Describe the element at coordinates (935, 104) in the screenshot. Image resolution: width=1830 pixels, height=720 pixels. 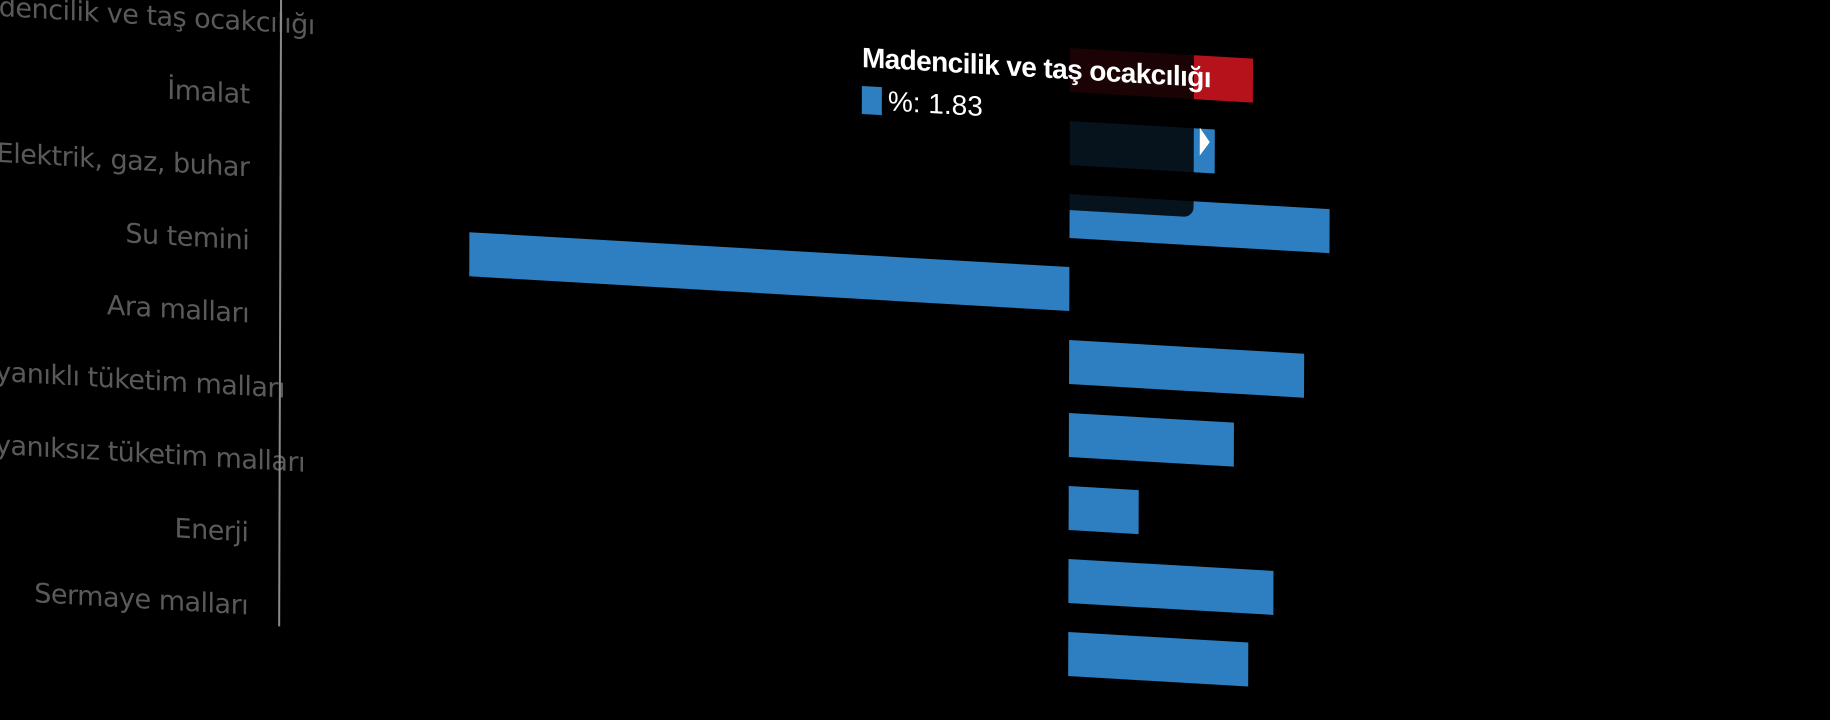
I see `tooltip-value: %: 1.83` at that location.